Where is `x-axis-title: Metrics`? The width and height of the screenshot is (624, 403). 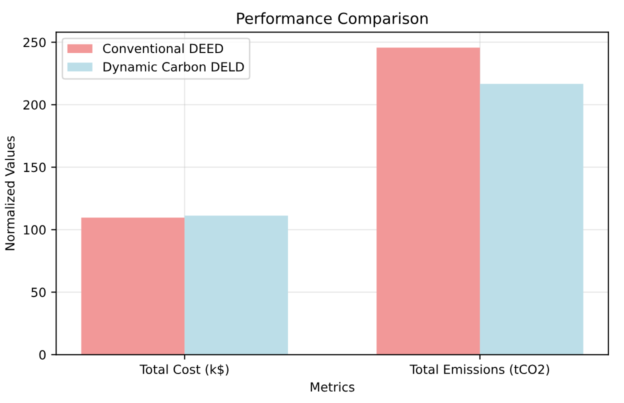 x-axis-title: Metrics is located at coordinates (332, 387).